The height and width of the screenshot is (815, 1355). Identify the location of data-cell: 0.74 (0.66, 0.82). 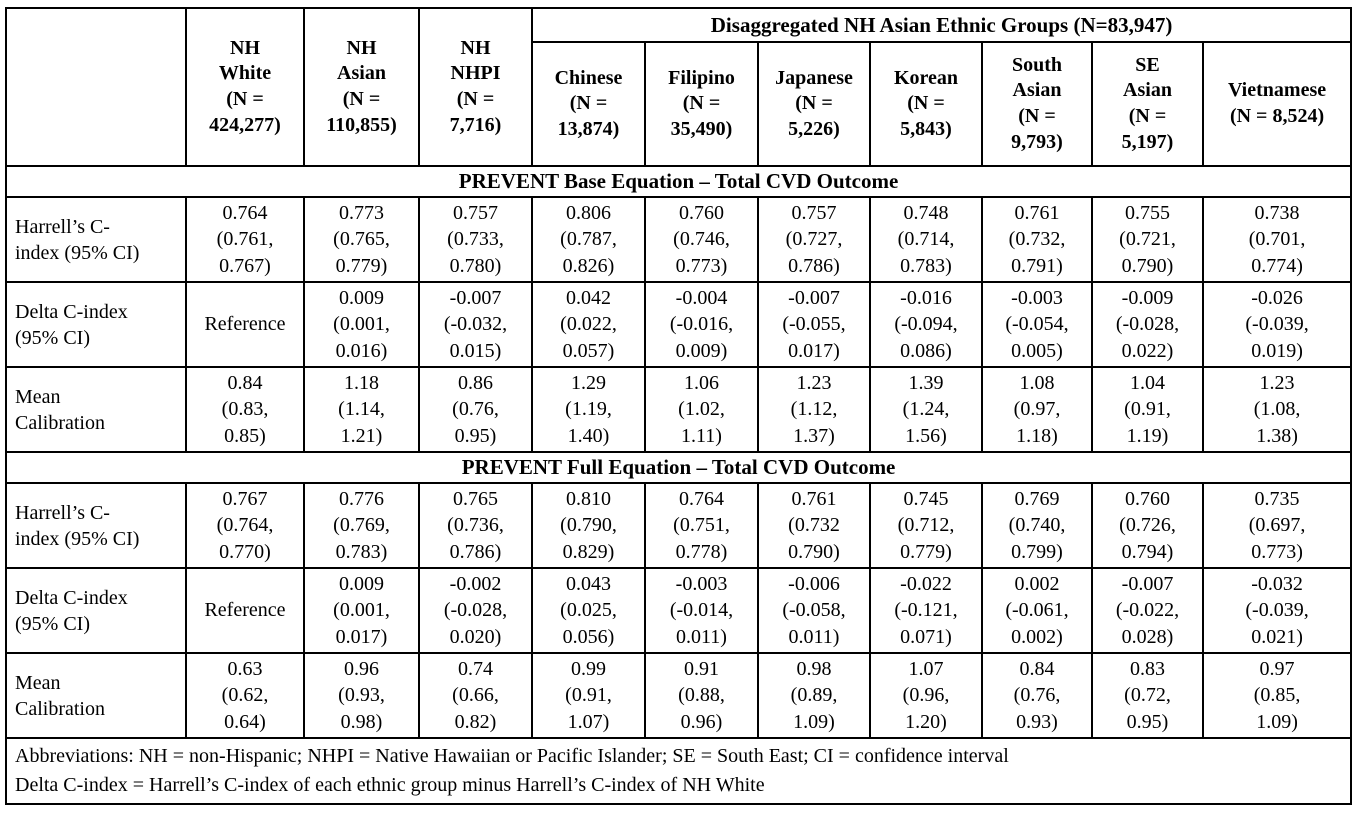
(475, 695).